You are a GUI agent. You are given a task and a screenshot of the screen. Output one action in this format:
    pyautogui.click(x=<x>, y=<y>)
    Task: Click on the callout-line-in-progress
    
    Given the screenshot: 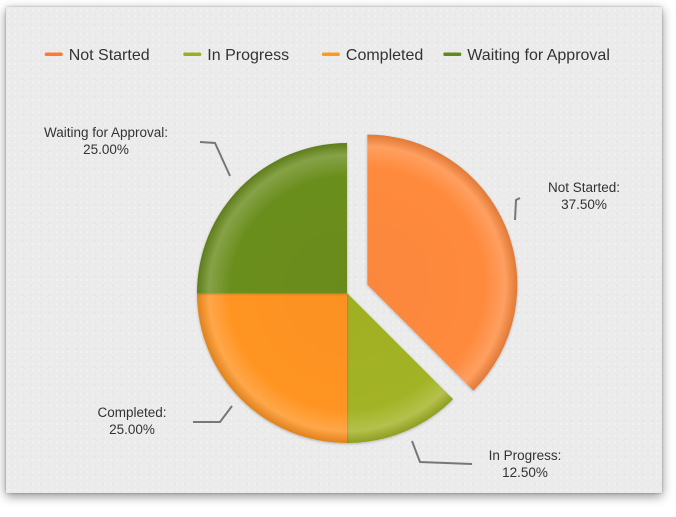 What is the action you would take?
    pyautogui.click(x=442, y=452)
    